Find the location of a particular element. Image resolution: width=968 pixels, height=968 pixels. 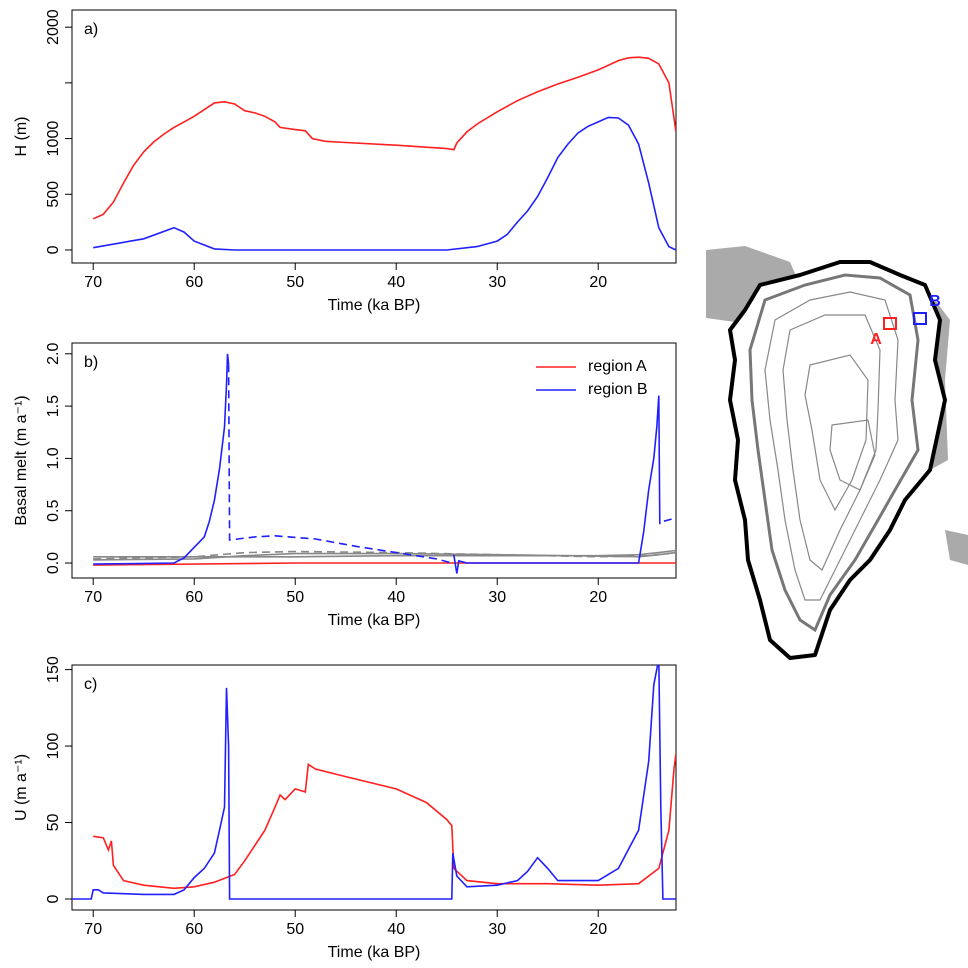

y-tick-label: 1000 is located at coordinates (53, 139).